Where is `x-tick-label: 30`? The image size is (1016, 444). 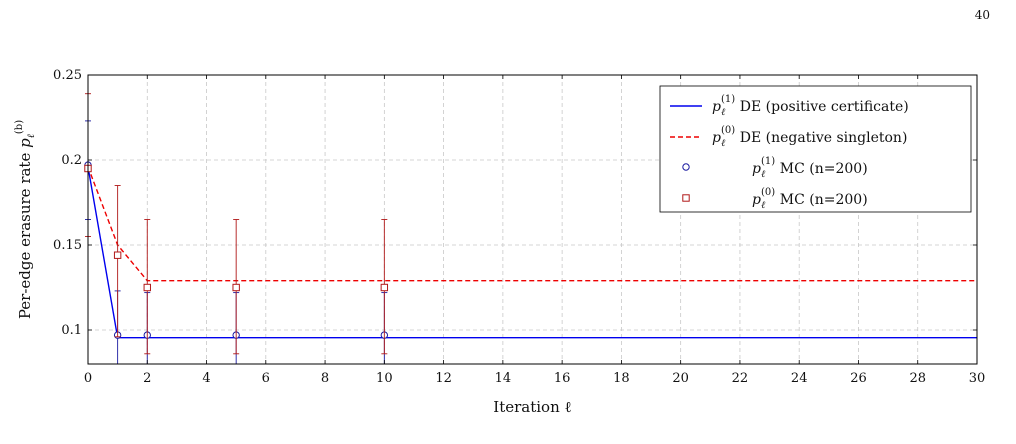 x-tick-label: 30 is located at coordinates (977, 378).